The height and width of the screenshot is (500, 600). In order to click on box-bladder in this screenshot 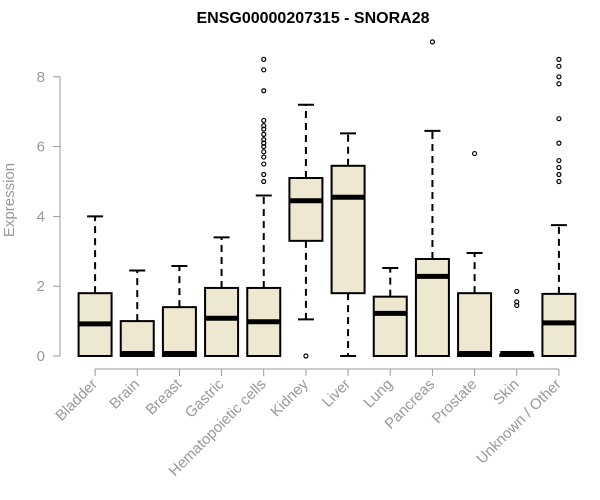, I will do `click(95, 286)`.